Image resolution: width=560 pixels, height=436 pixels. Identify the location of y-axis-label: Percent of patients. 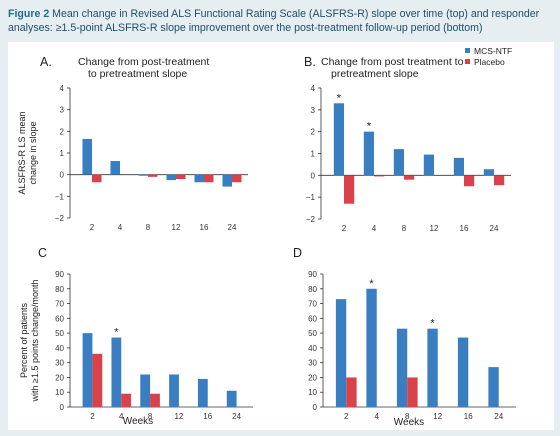
(24, 340).